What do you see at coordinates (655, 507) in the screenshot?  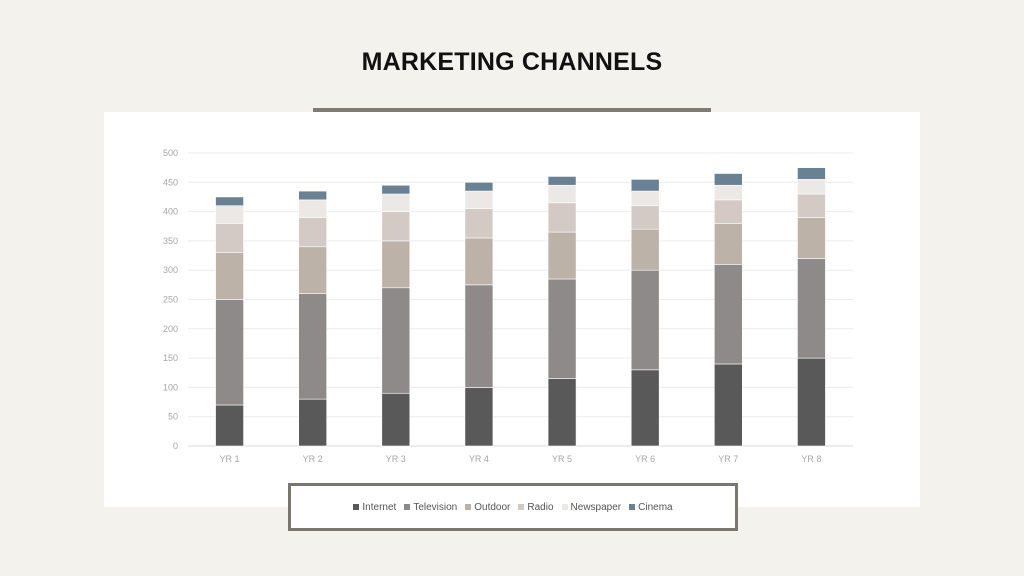 I see `legend-label: Cinema` at bounding box center [655, 507].